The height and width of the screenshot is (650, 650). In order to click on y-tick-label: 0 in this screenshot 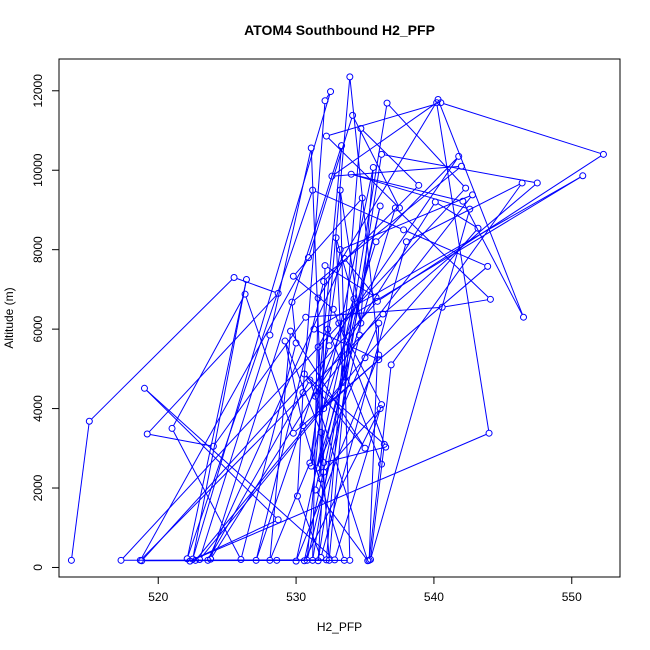, I will do `click(38, 567)`.